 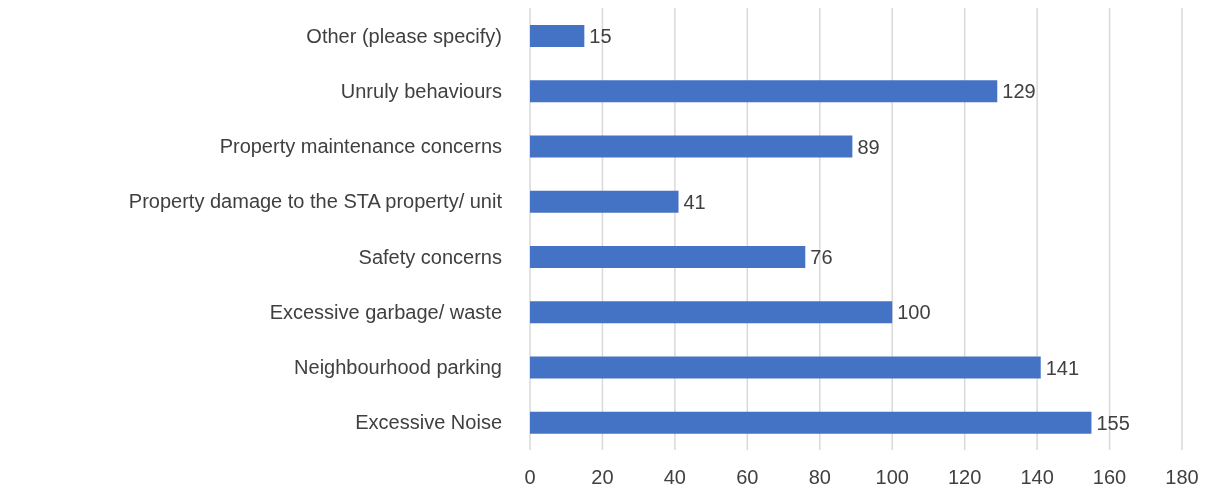 I want to click on y-tick-label: Excessive Noise, so click(x=428, y=422).